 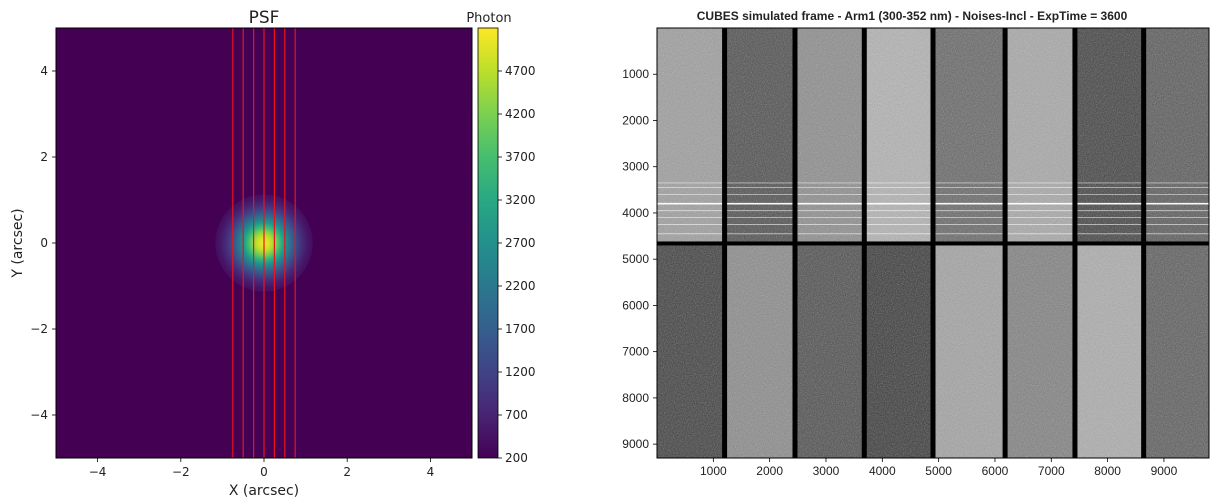 I want to click on psf-y-tick-label: −4, so click(x=39, y=415).